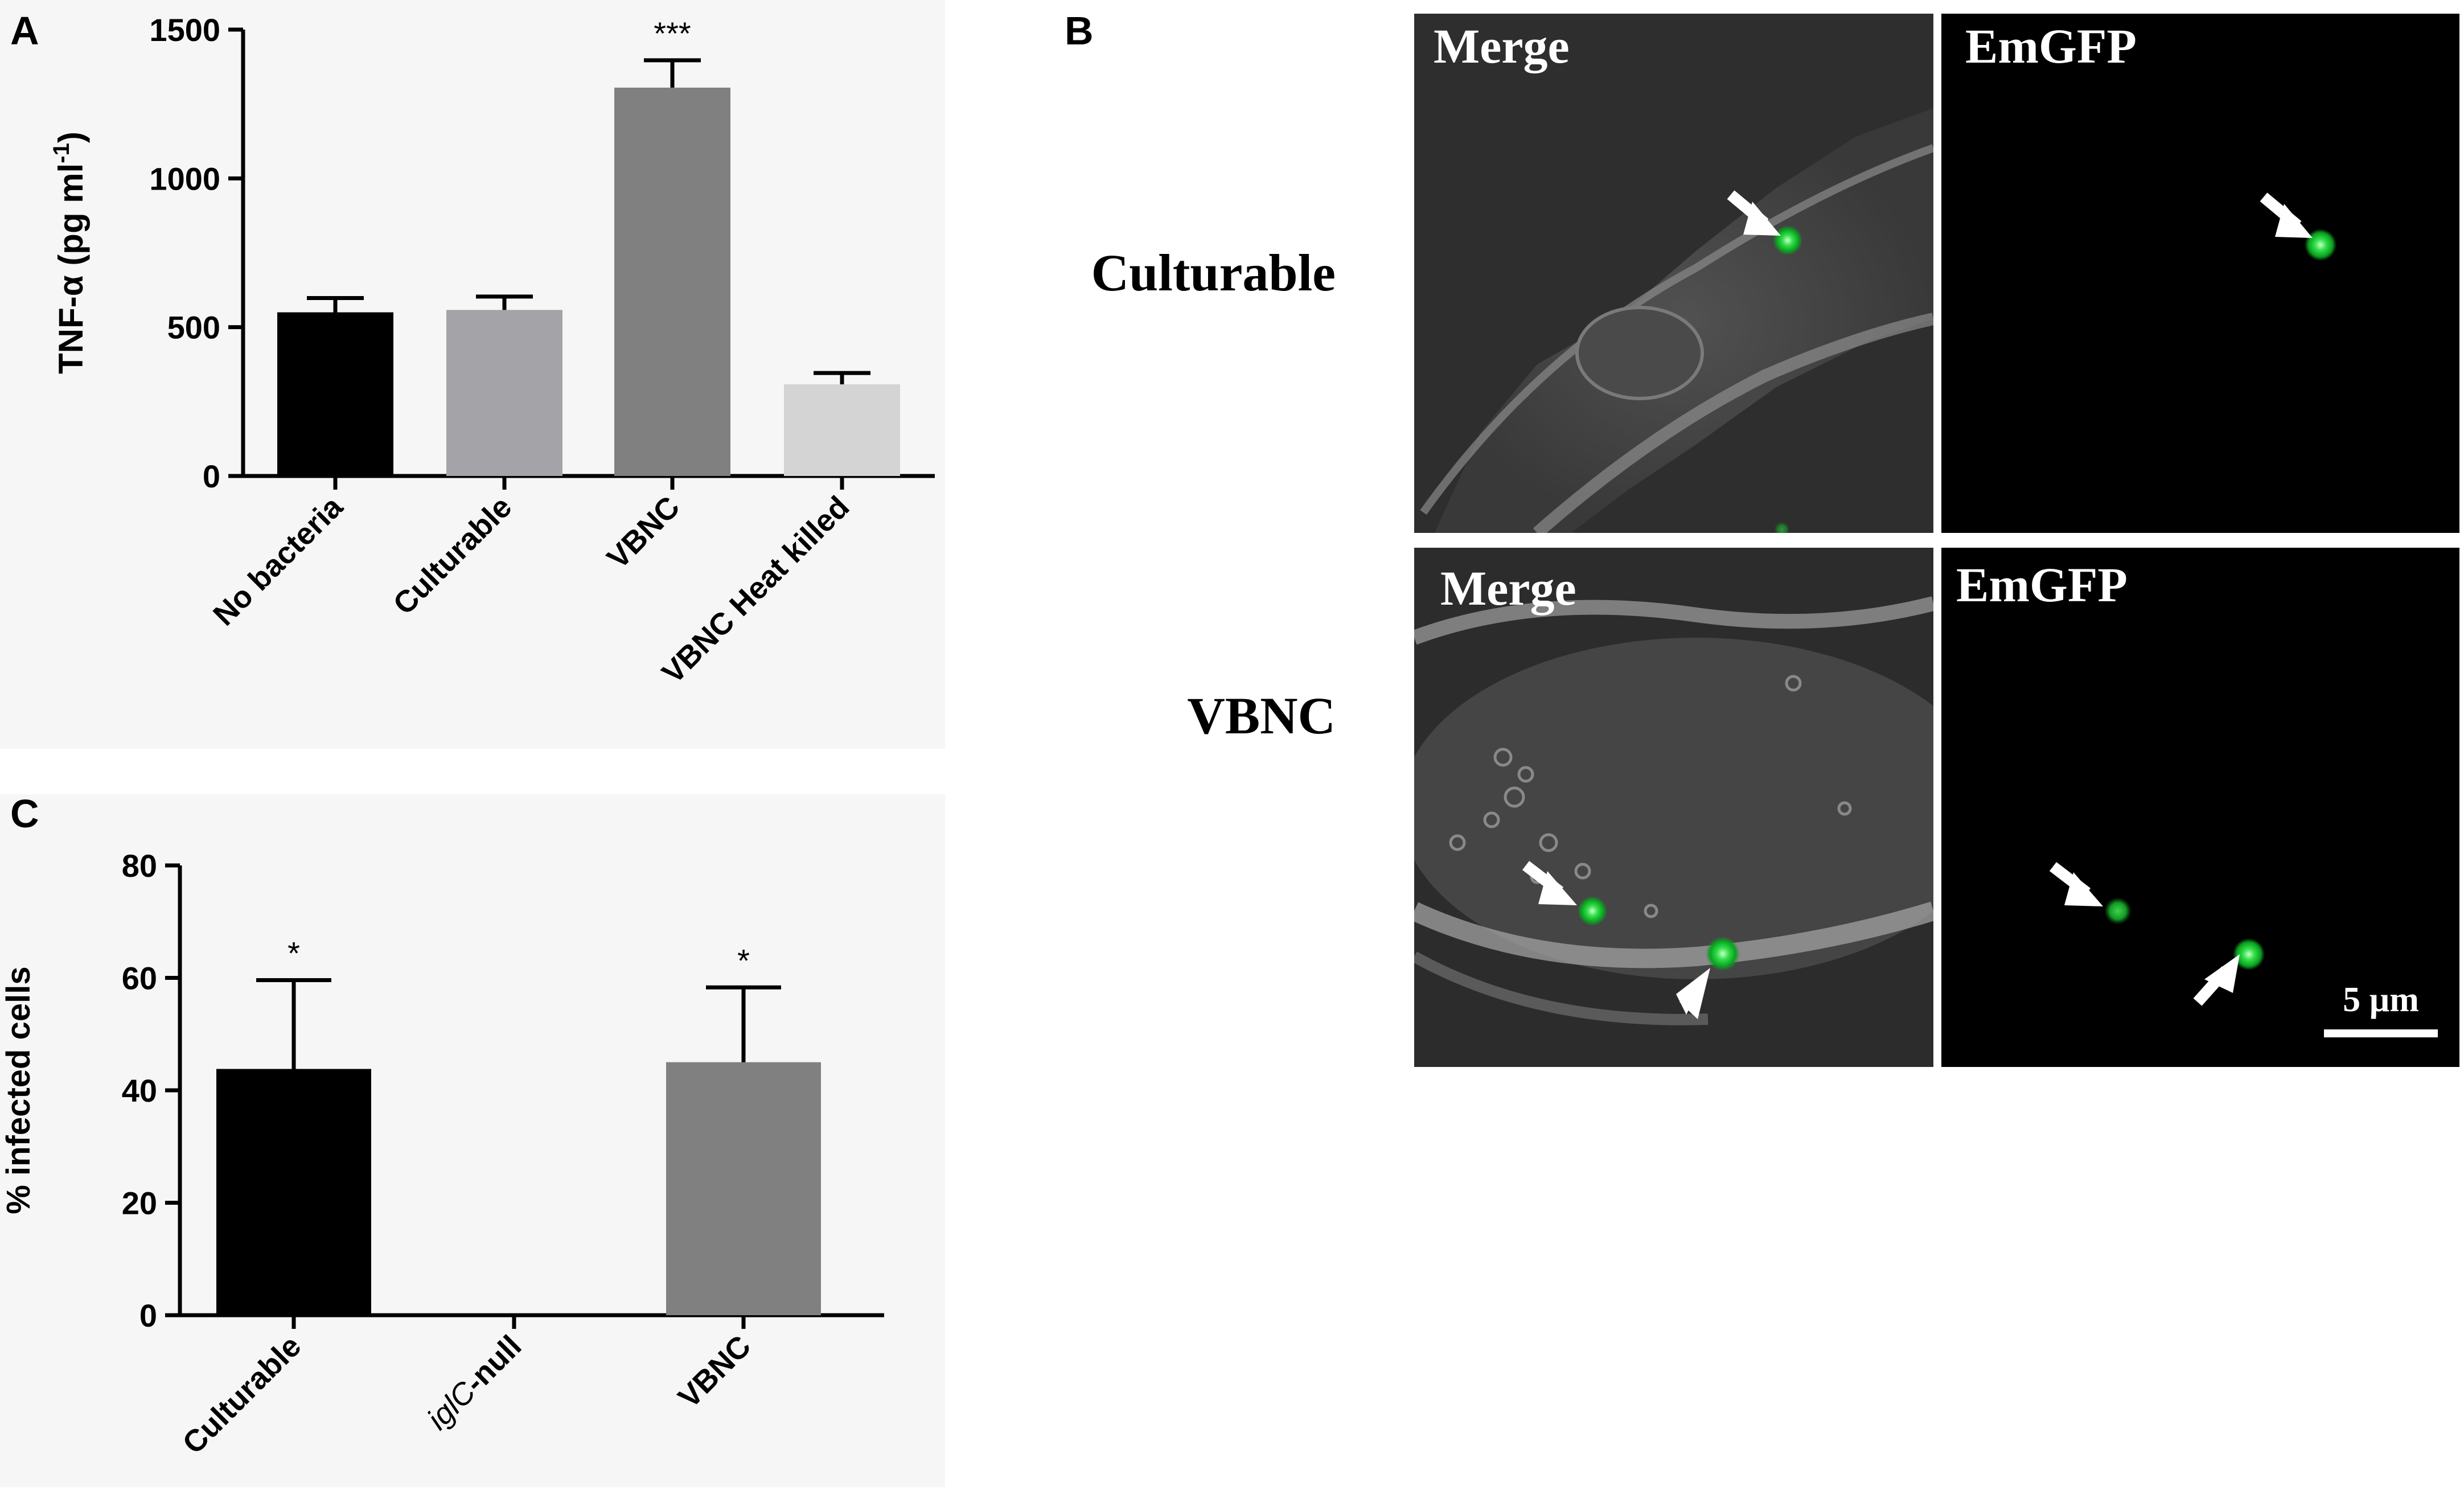  Describe the element at coordinates (184, 179) in the screenshot. I see `y-tick-label: 1000` at that location.